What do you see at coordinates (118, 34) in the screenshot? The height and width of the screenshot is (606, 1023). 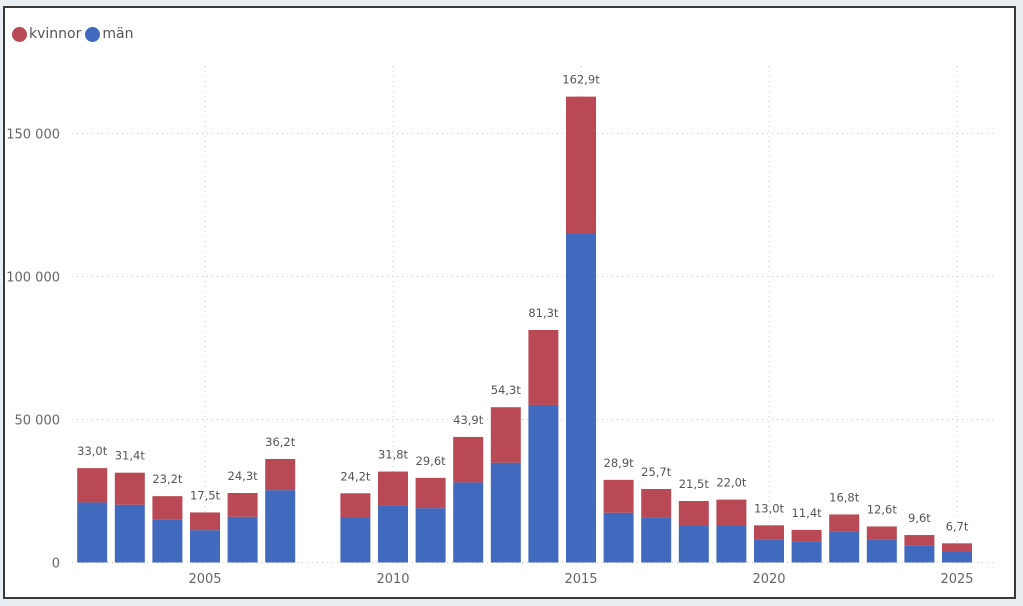 I see `legend-label-man: män` at bounding box center [118, 34].